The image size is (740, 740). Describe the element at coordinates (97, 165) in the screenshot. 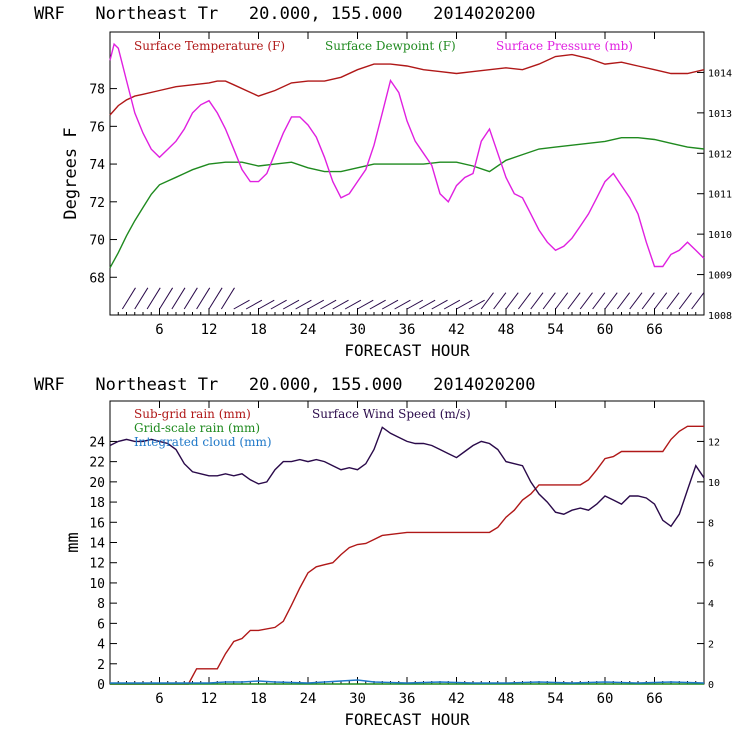

I see `y-tick-label: 74` at that location.